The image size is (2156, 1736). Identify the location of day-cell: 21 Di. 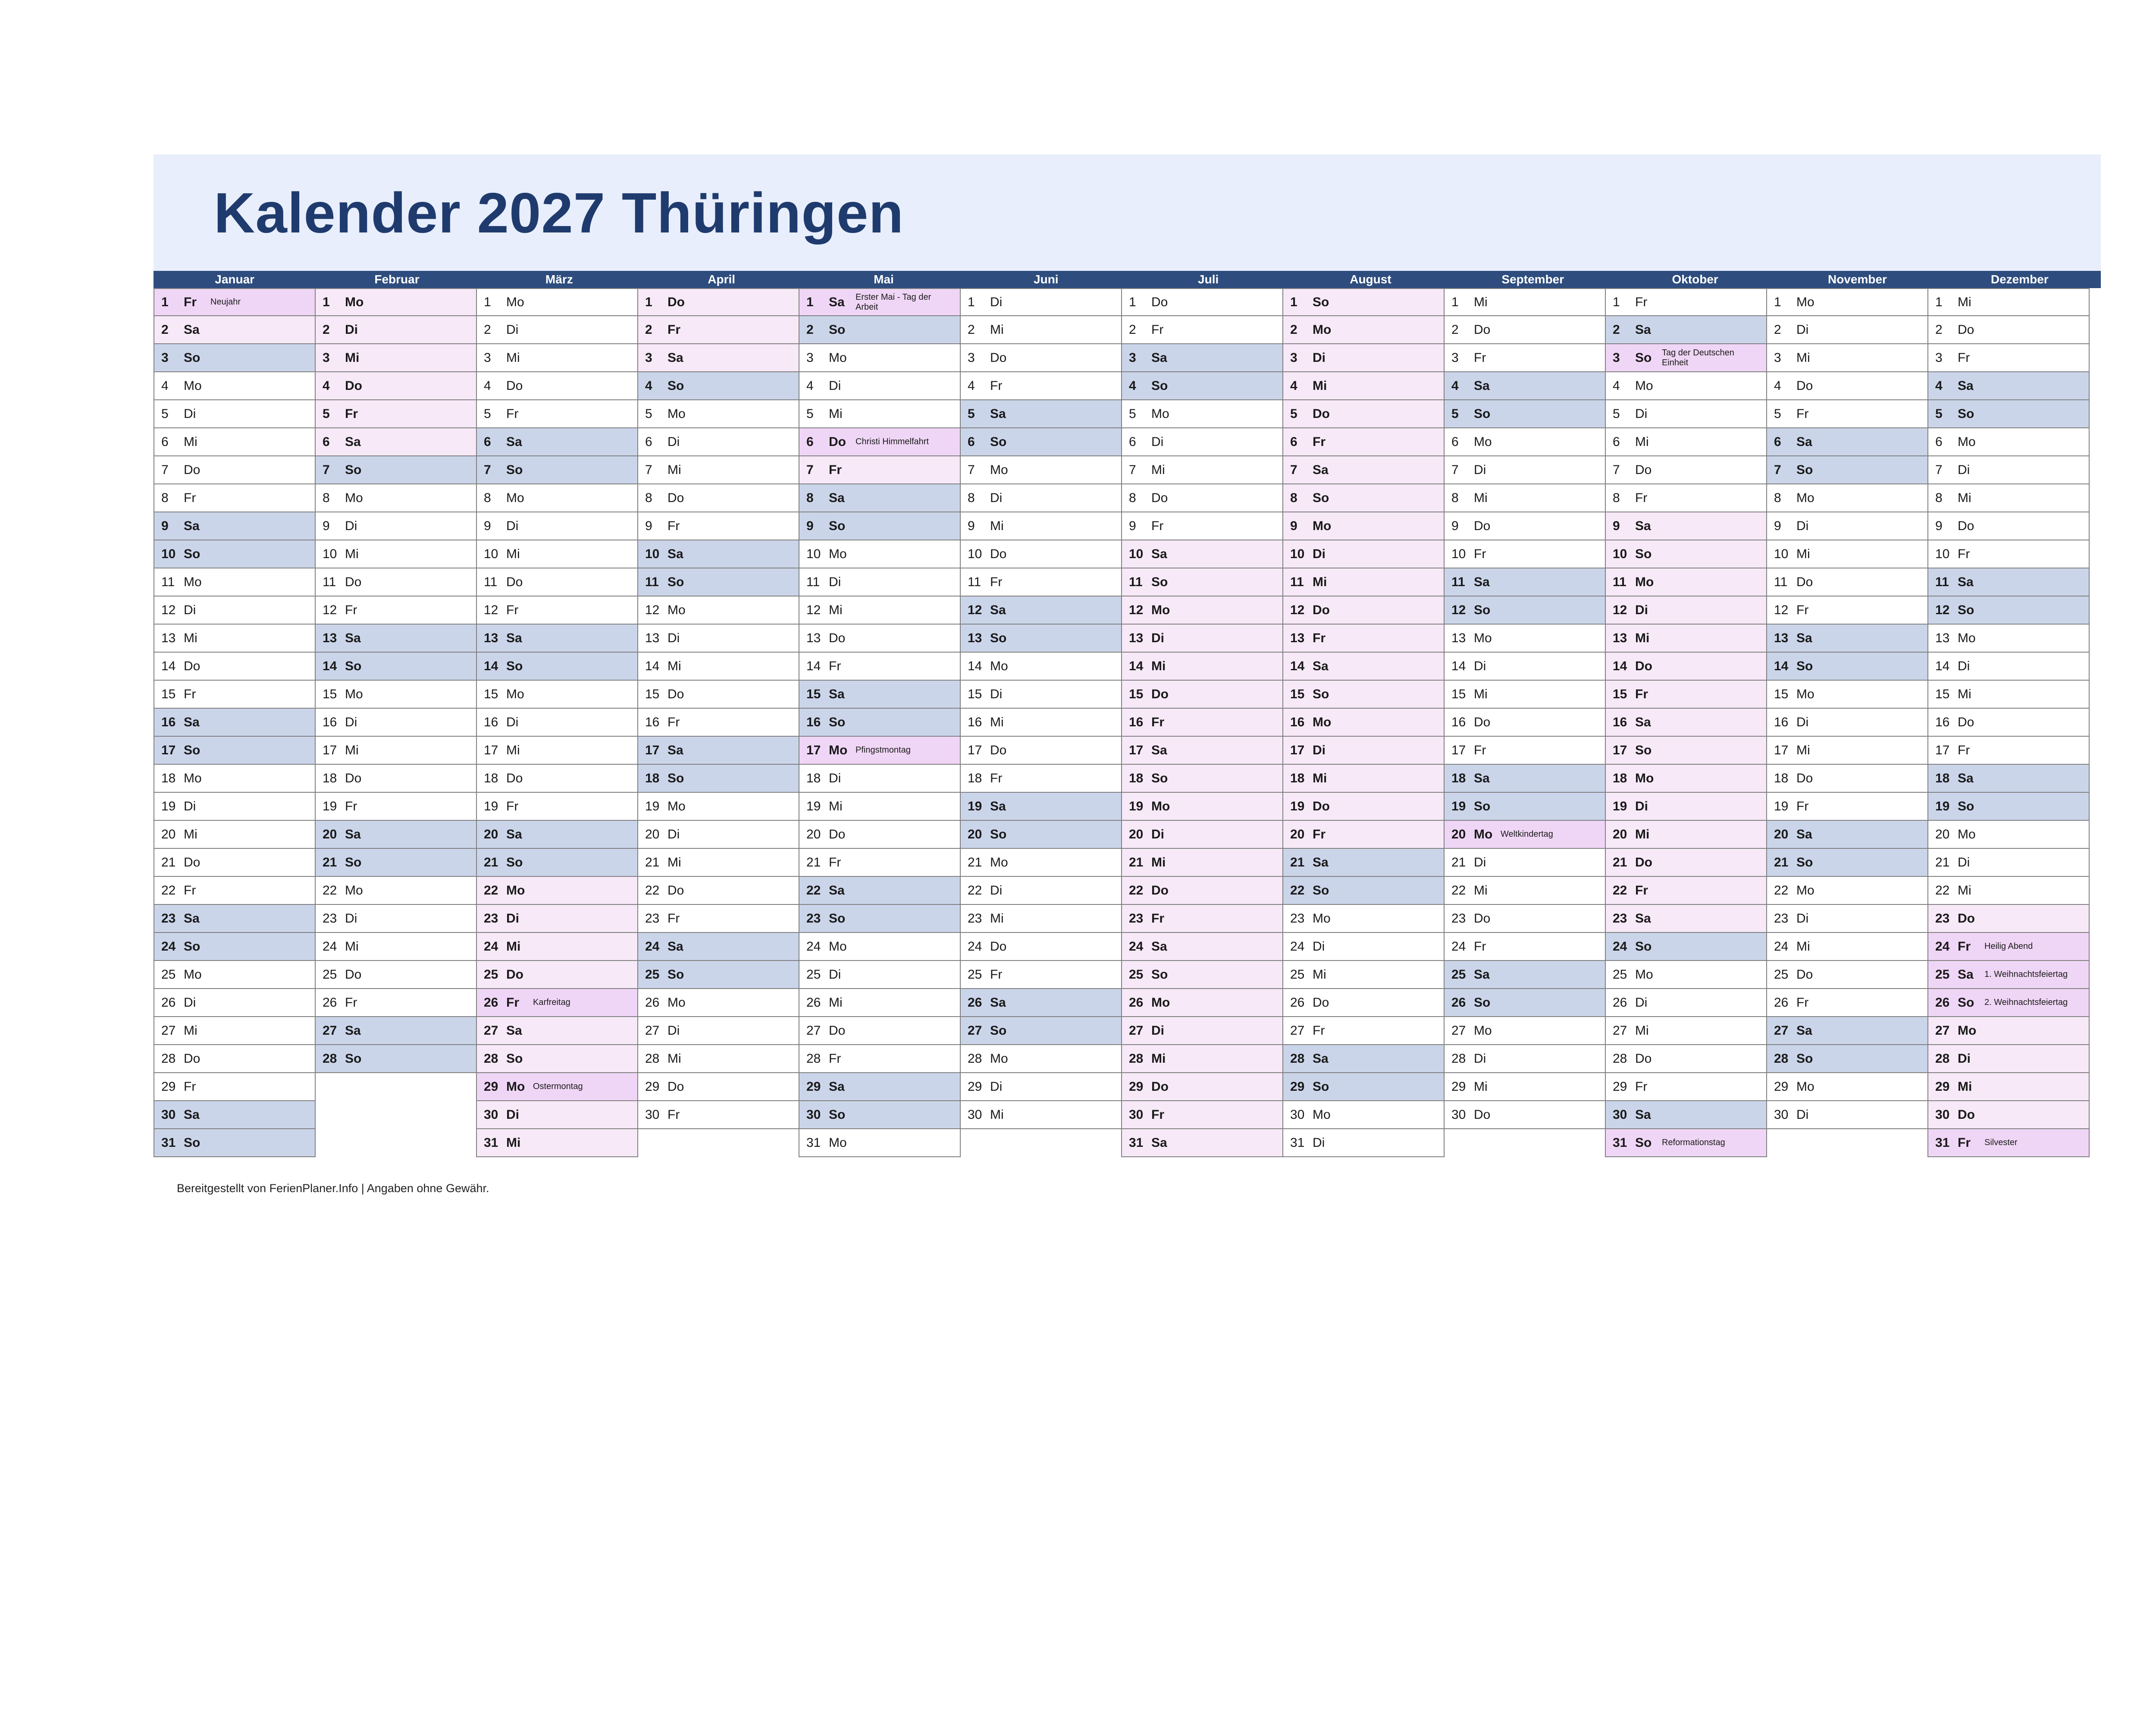
(1525, 863).